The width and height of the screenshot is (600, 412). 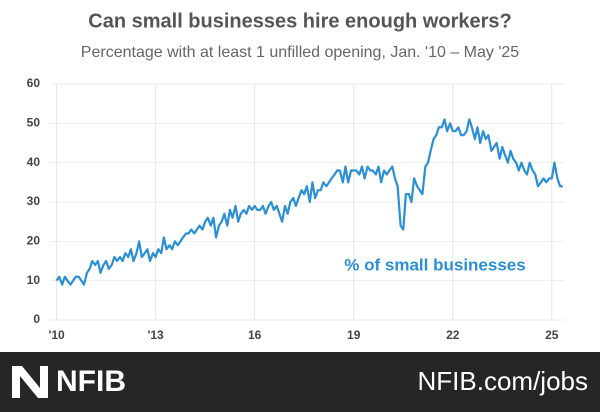 What do you see at coordinates (255, 335) in the screenshot?
I see `x-tick-label: 16` at bounding box center [255, 335].